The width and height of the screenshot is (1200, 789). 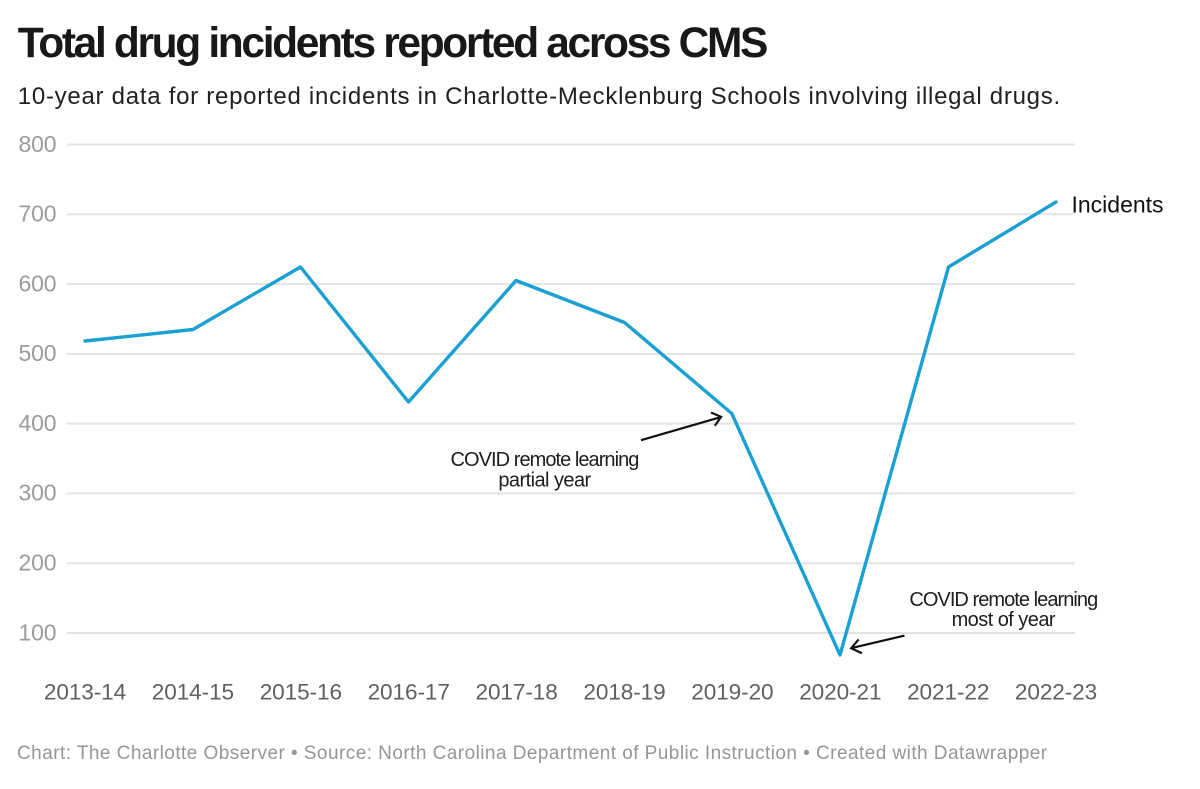 What do you see at coordinates (38, 144) in the screenshot?
I see `svg-text: 800` at bounding box center [38, 144].